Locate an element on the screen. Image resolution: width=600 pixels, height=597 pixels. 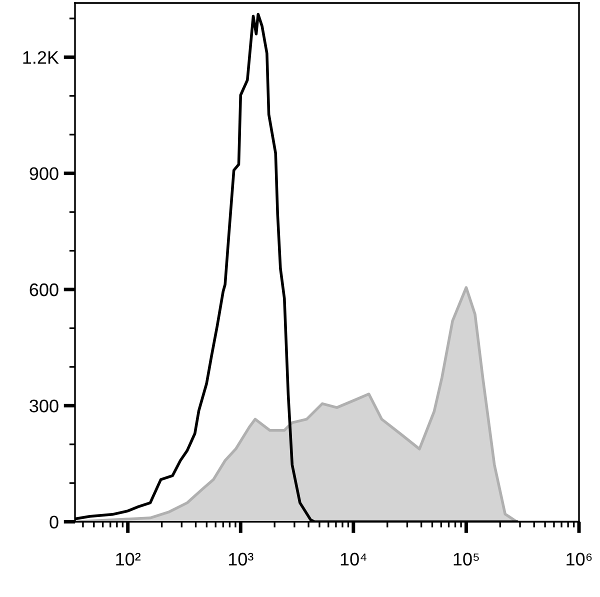
x-tick-label: 10³ is located at coordinates (241, 559).